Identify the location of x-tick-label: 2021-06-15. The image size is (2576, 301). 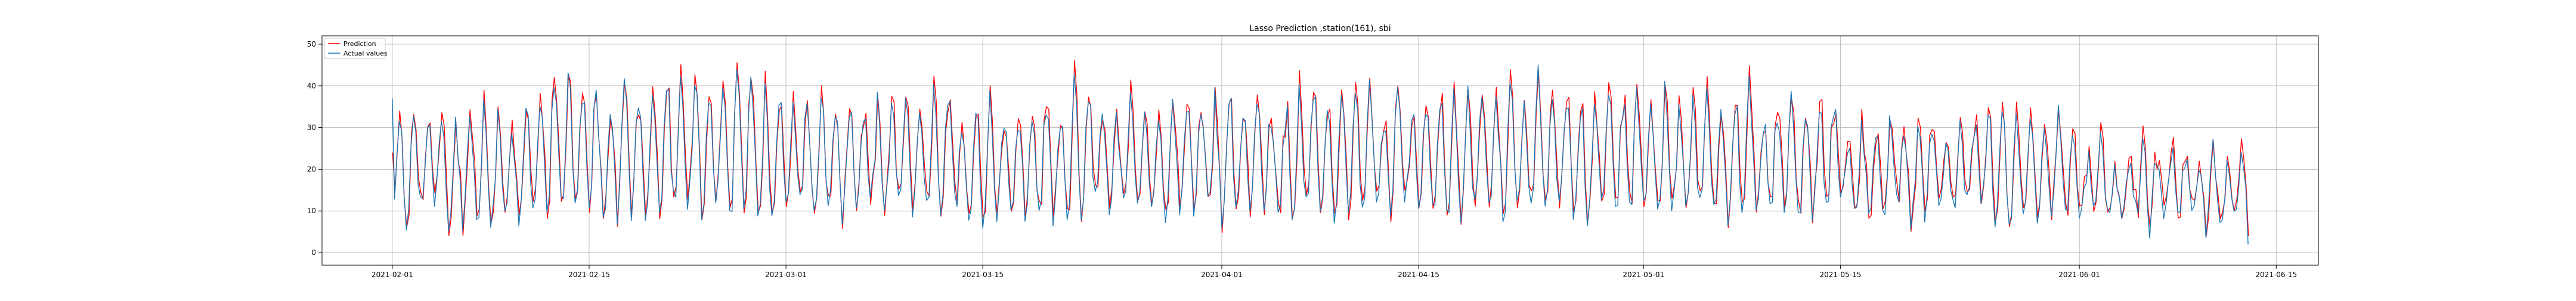
(2276, 275).